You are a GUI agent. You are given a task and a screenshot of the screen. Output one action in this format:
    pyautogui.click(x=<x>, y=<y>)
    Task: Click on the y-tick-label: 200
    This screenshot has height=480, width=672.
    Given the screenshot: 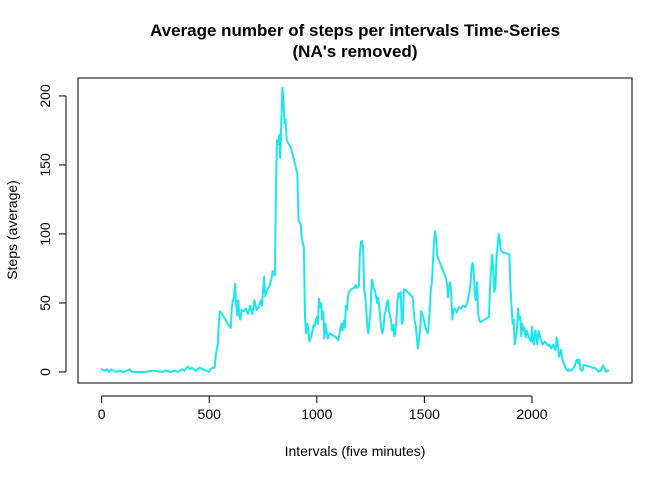 What is the action you would take?
    pyautogui.click(x=45, y=96)
    